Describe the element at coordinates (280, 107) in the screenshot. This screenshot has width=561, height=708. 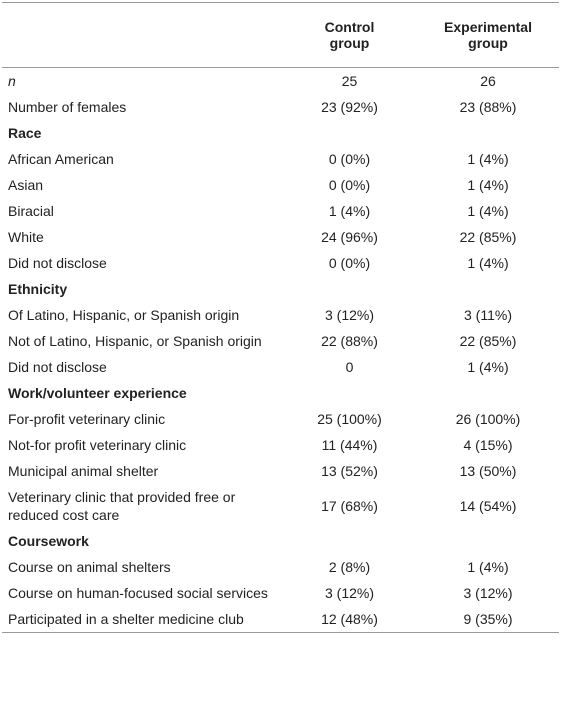
I see `data-row: Number of females 23 (92%) 23 (88%)` at that location.